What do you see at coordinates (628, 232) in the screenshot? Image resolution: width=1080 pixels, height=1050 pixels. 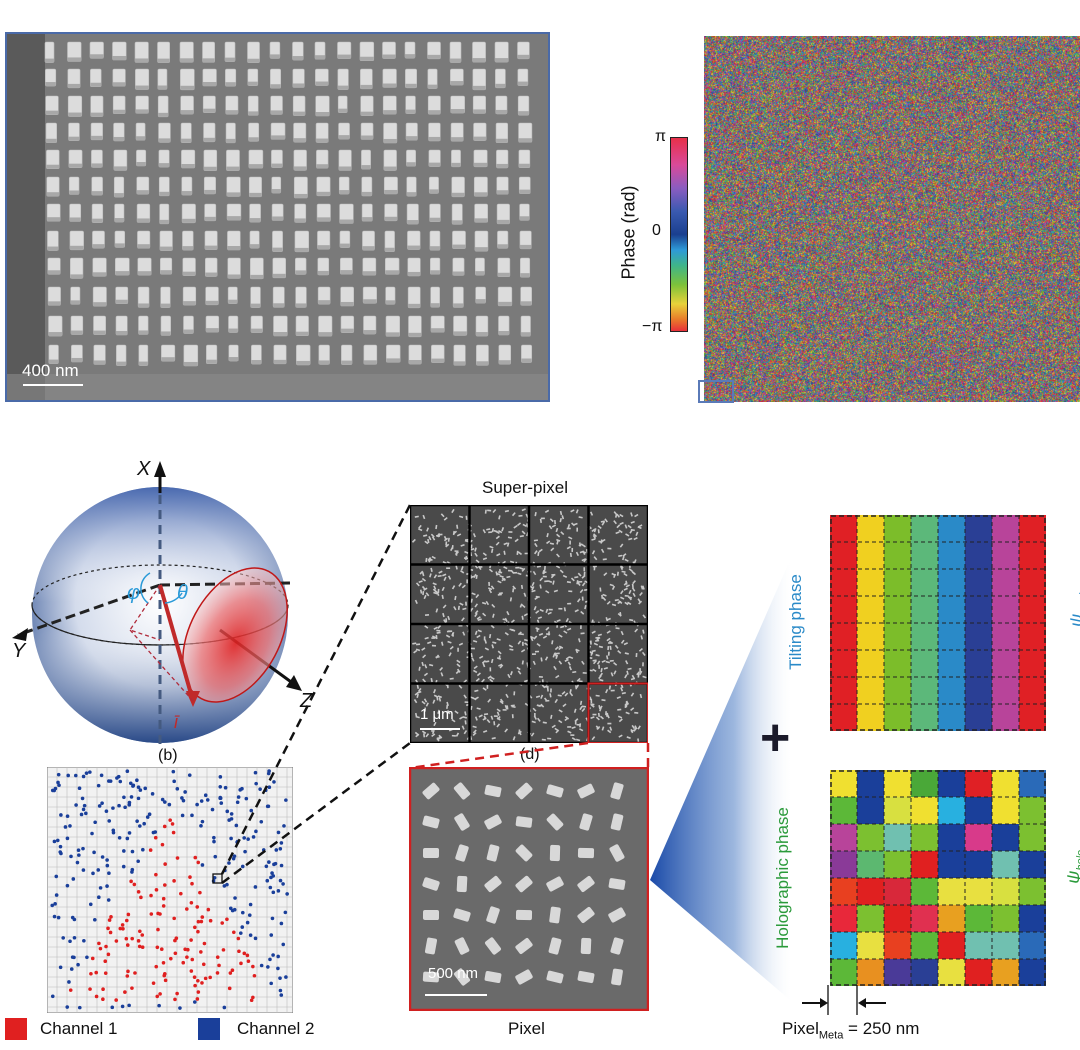 I see `colorbar-title: Phase (rad)` at bounding box center [628, 232].